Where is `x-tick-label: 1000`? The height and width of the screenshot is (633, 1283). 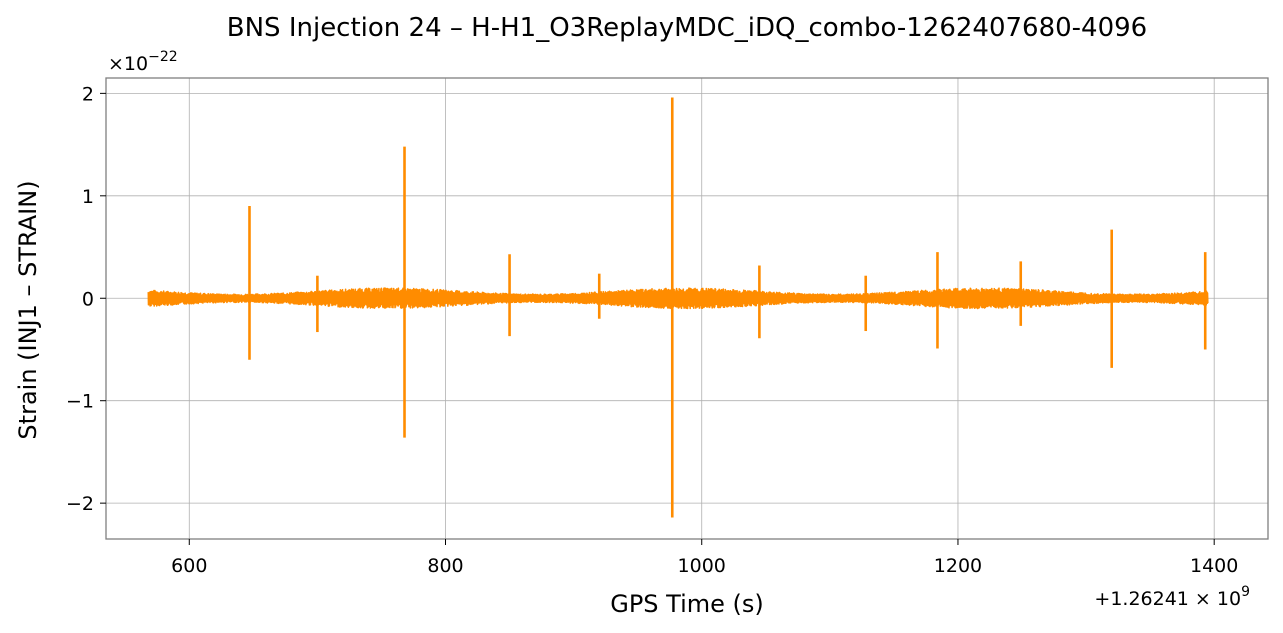
x-tick-label: 1000 is located at coordinates (702, 566).